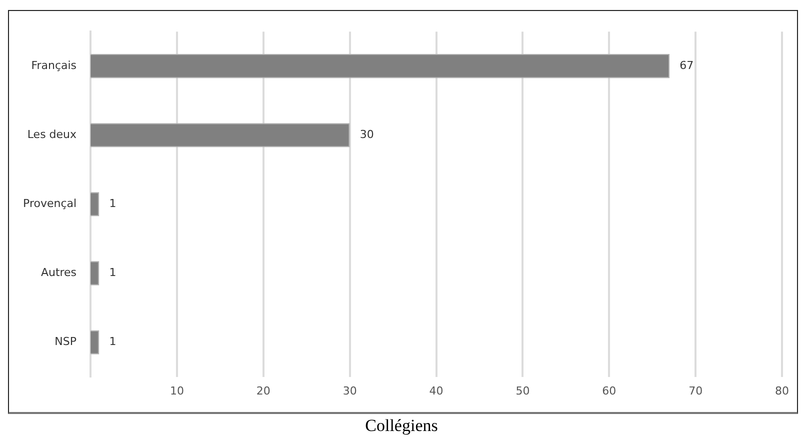 The width and height of the screenshot is (803, 443). Describe the element at coordinates (687, 65) in the screenshot. I see `data-label: 67` at that location.